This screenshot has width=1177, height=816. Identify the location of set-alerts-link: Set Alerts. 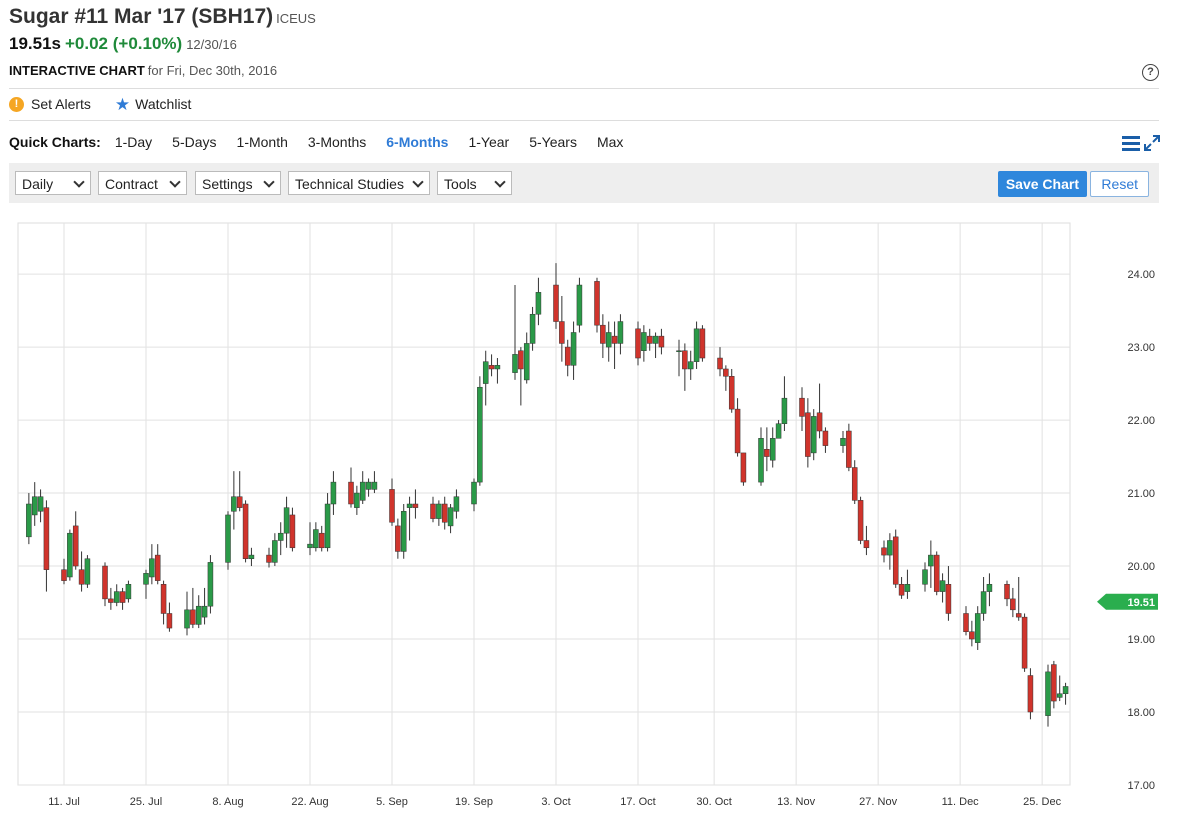
(61, 104).